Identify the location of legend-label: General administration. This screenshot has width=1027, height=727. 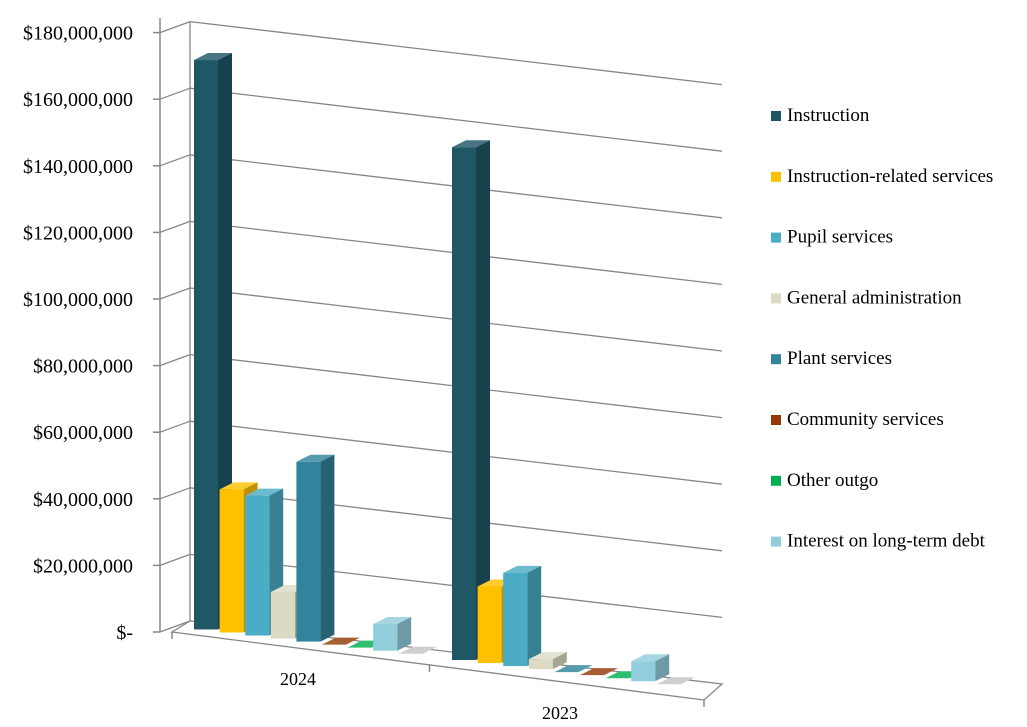
(874, 297).